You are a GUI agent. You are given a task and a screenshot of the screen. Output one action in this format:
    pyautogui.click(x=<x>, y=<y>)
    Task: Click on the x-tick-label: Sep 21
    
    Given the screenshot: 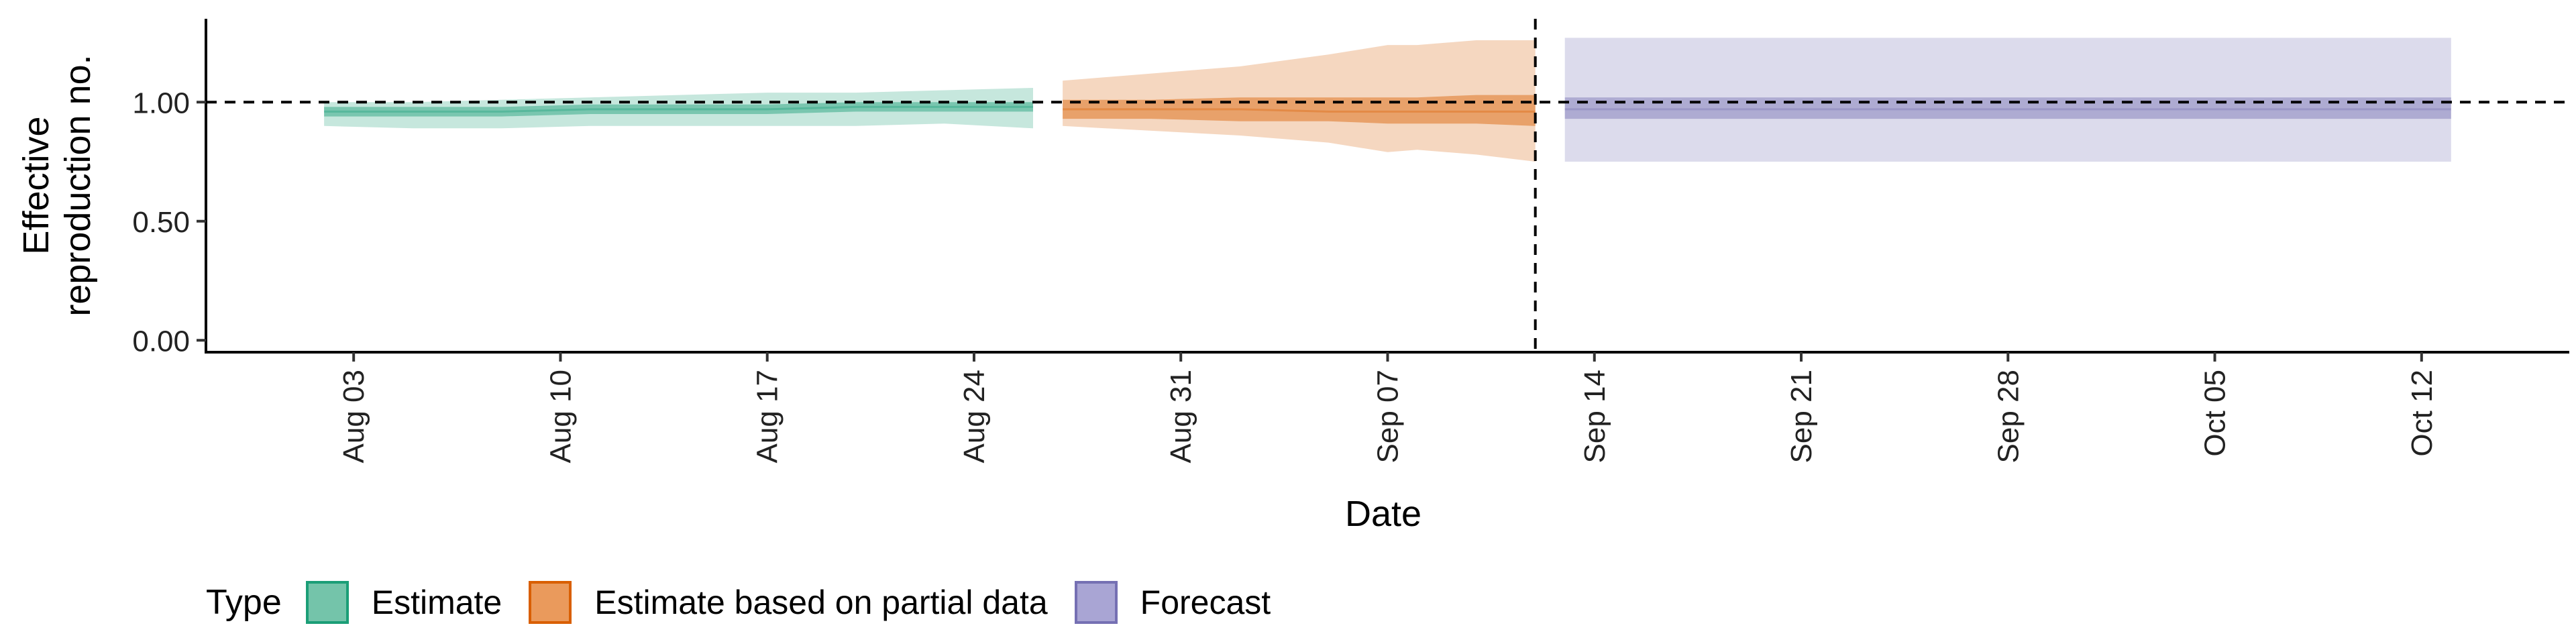 What is the action you would take?
    pyautogui.click(x=1801, y=416)
    